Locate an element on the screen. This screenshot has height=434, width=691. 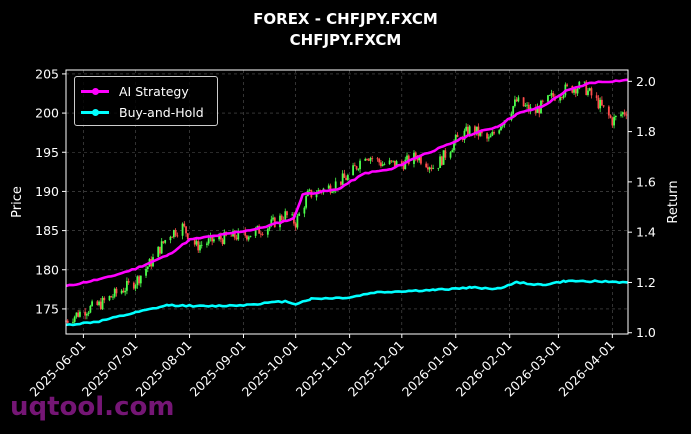
y2-tick-label: 1.8 is located at coordinates (646, 131).